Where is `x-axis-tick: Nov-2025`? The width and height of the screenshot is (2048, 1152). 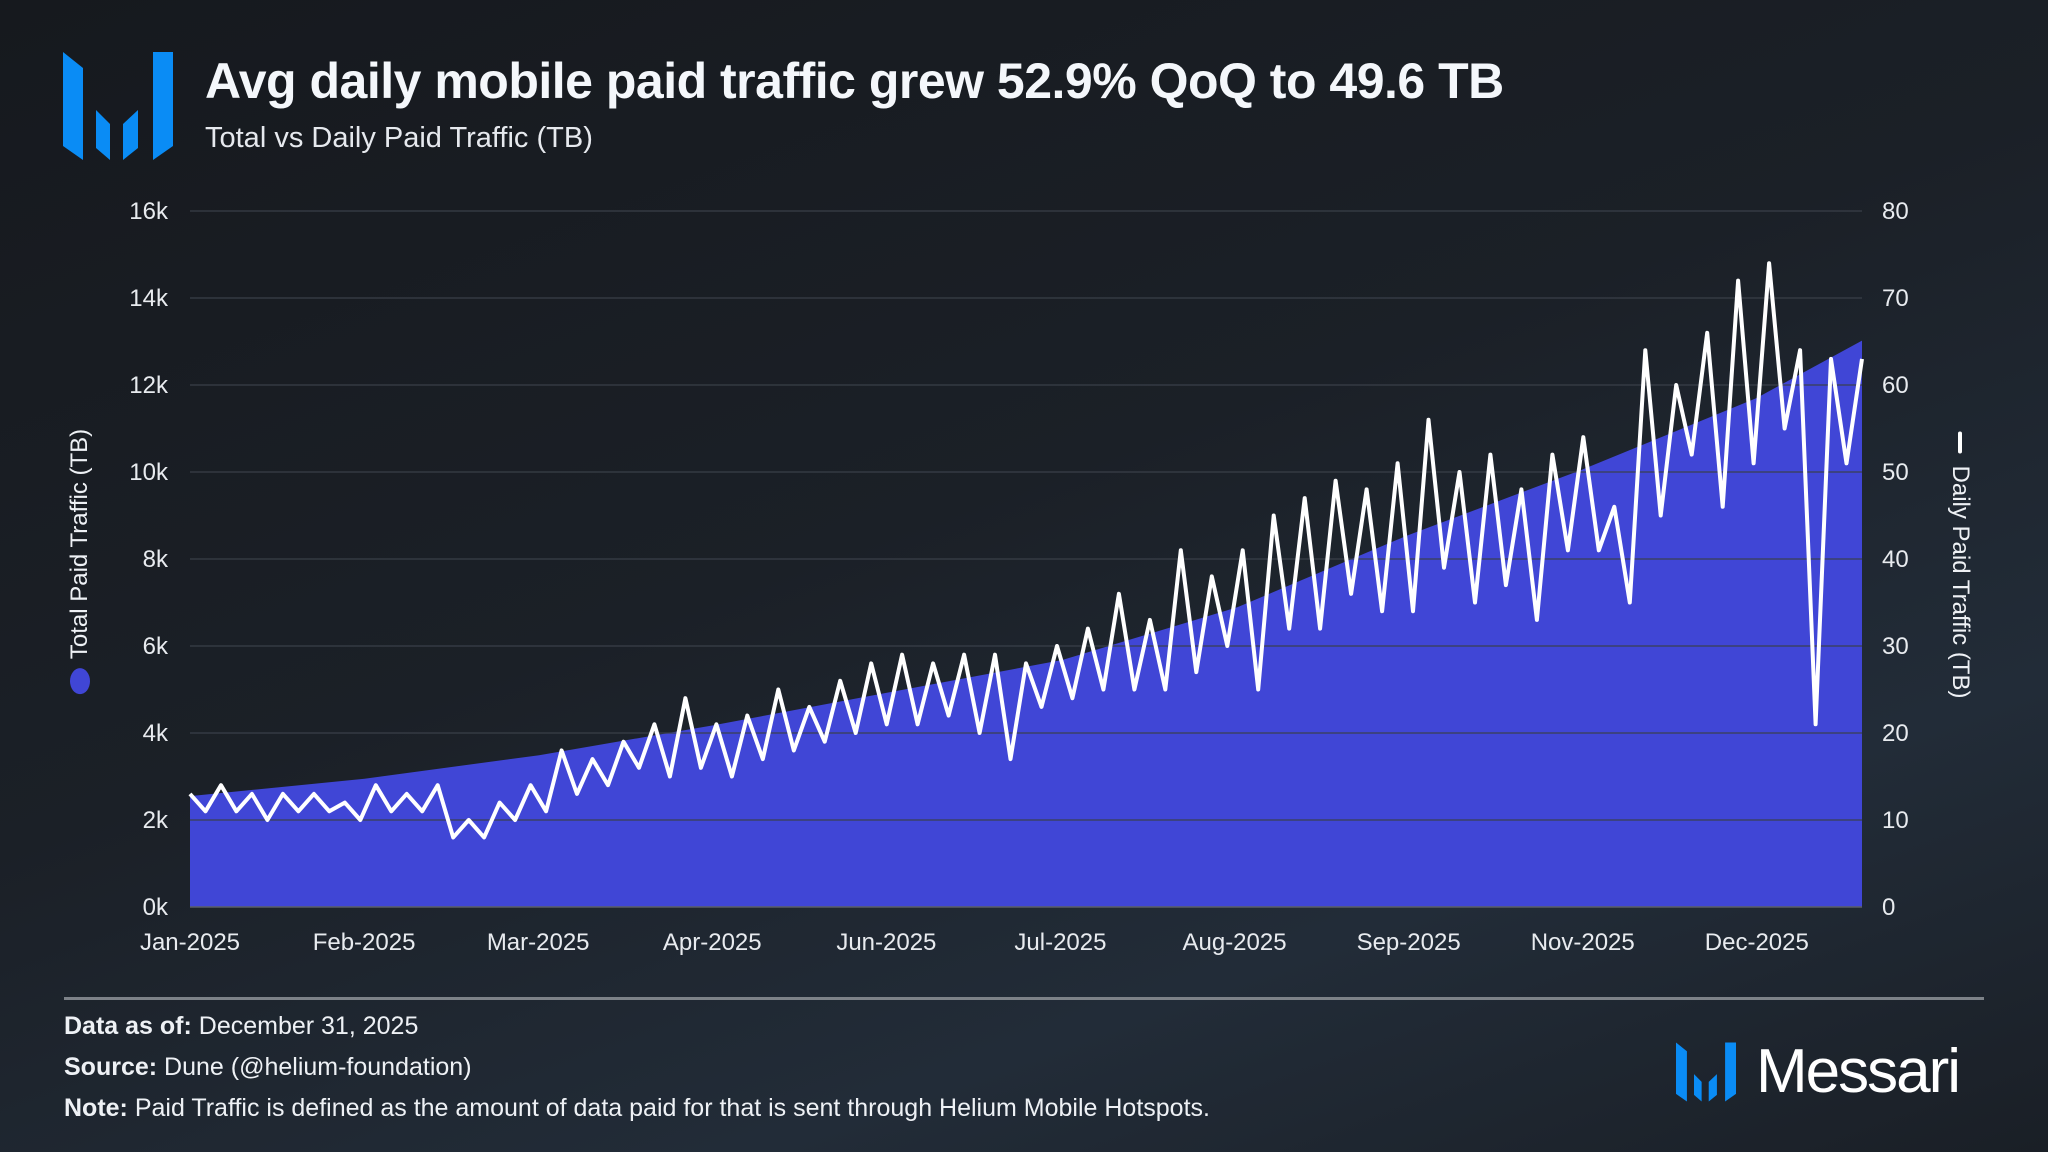
x-axis-tick: Nov-2025 is located at coordinates (1583, 942).